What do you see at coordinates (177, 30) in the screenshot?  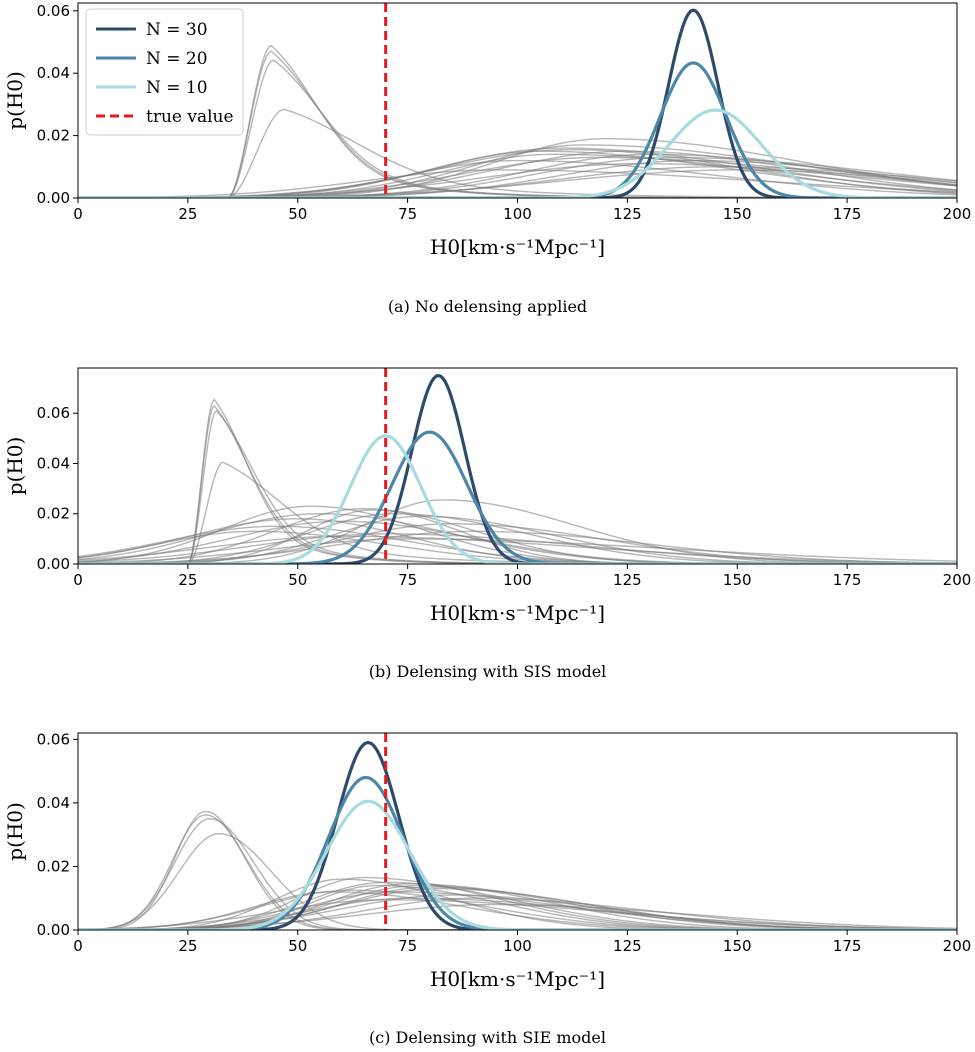 I see `legend-label: N = 30` at bounding box center [177, 30].